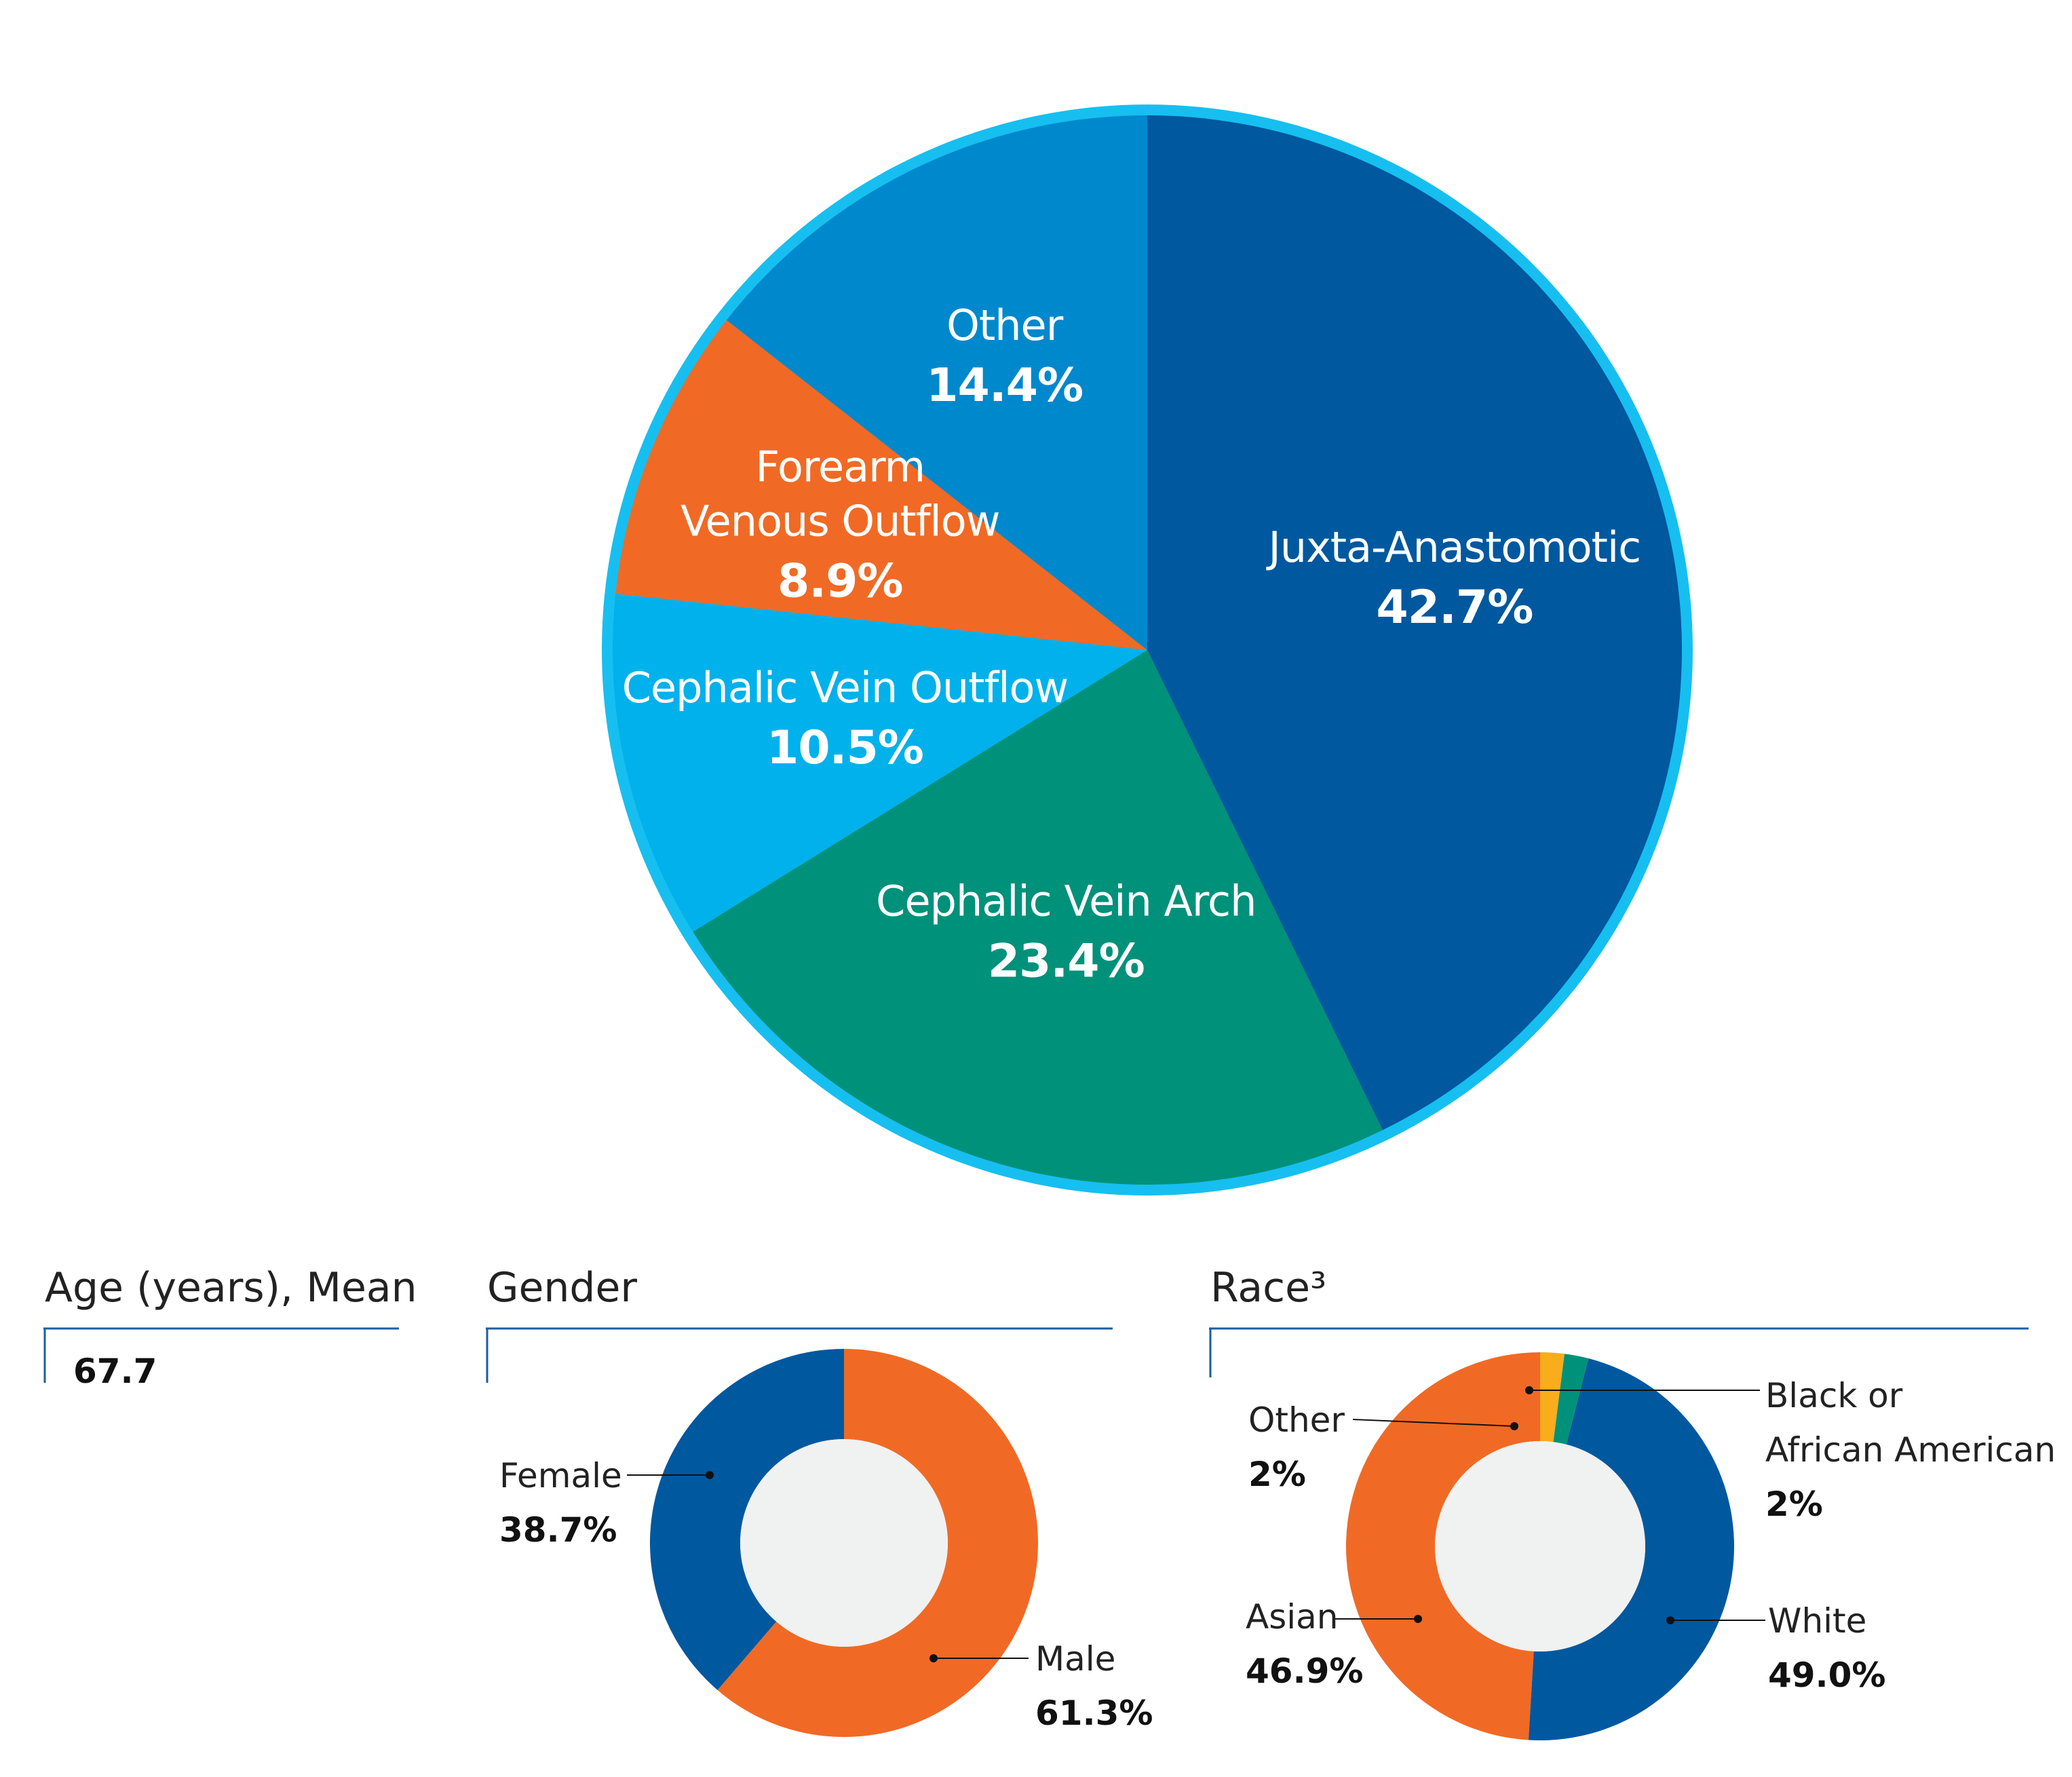  I want to click on label-male: Male, so click(1075, 1659).